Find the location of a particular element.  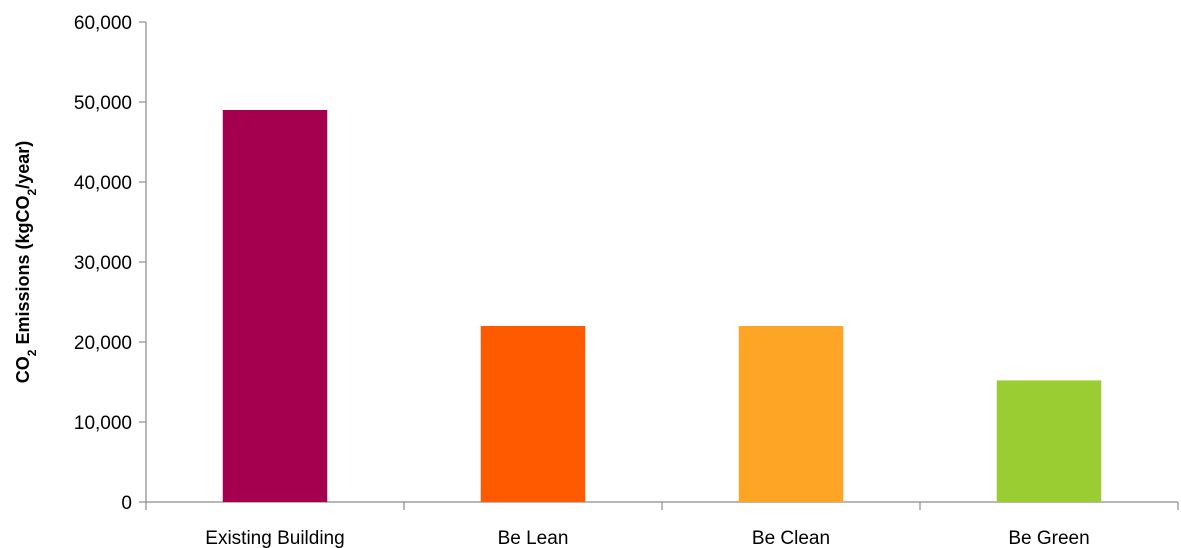

bar-existing-building is located at coordinates (275, 306).